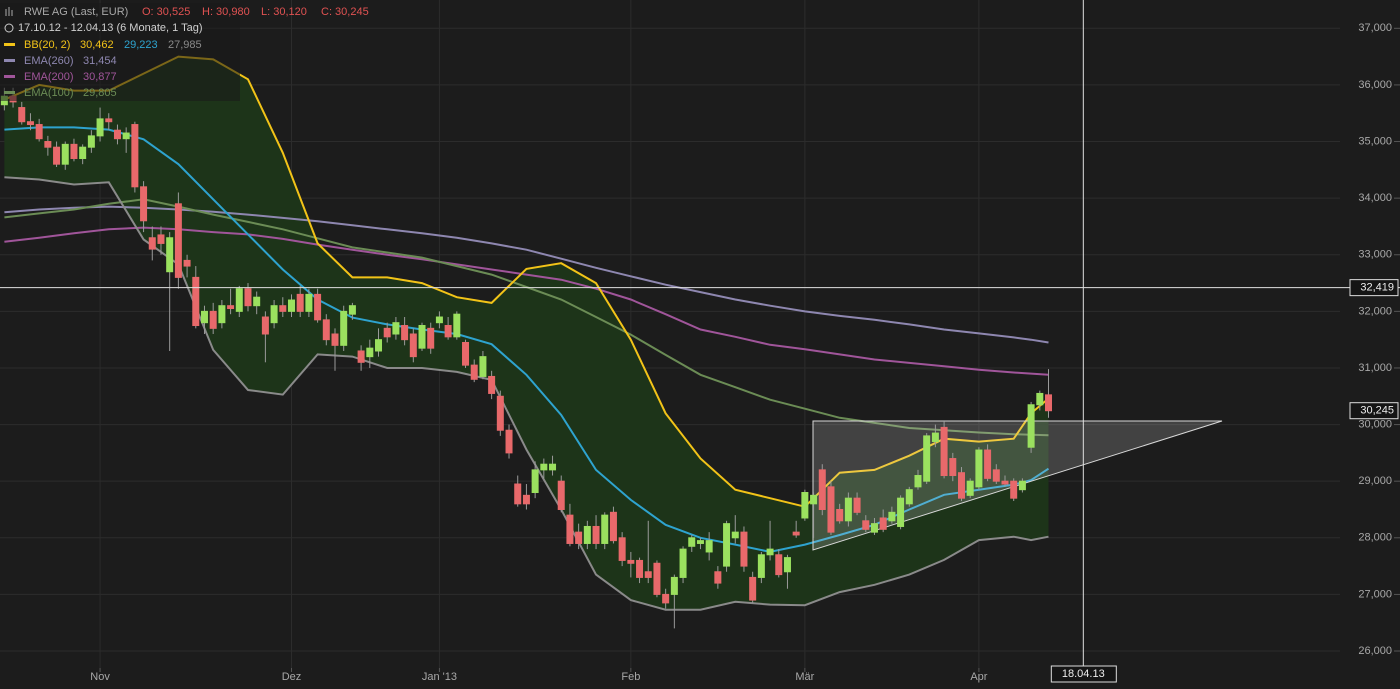 This screenshot has width=1400, height=689. Describe the element at coordinates (1377, 411) in the screenshot. I see `last-price-label: 30,245` at that location.